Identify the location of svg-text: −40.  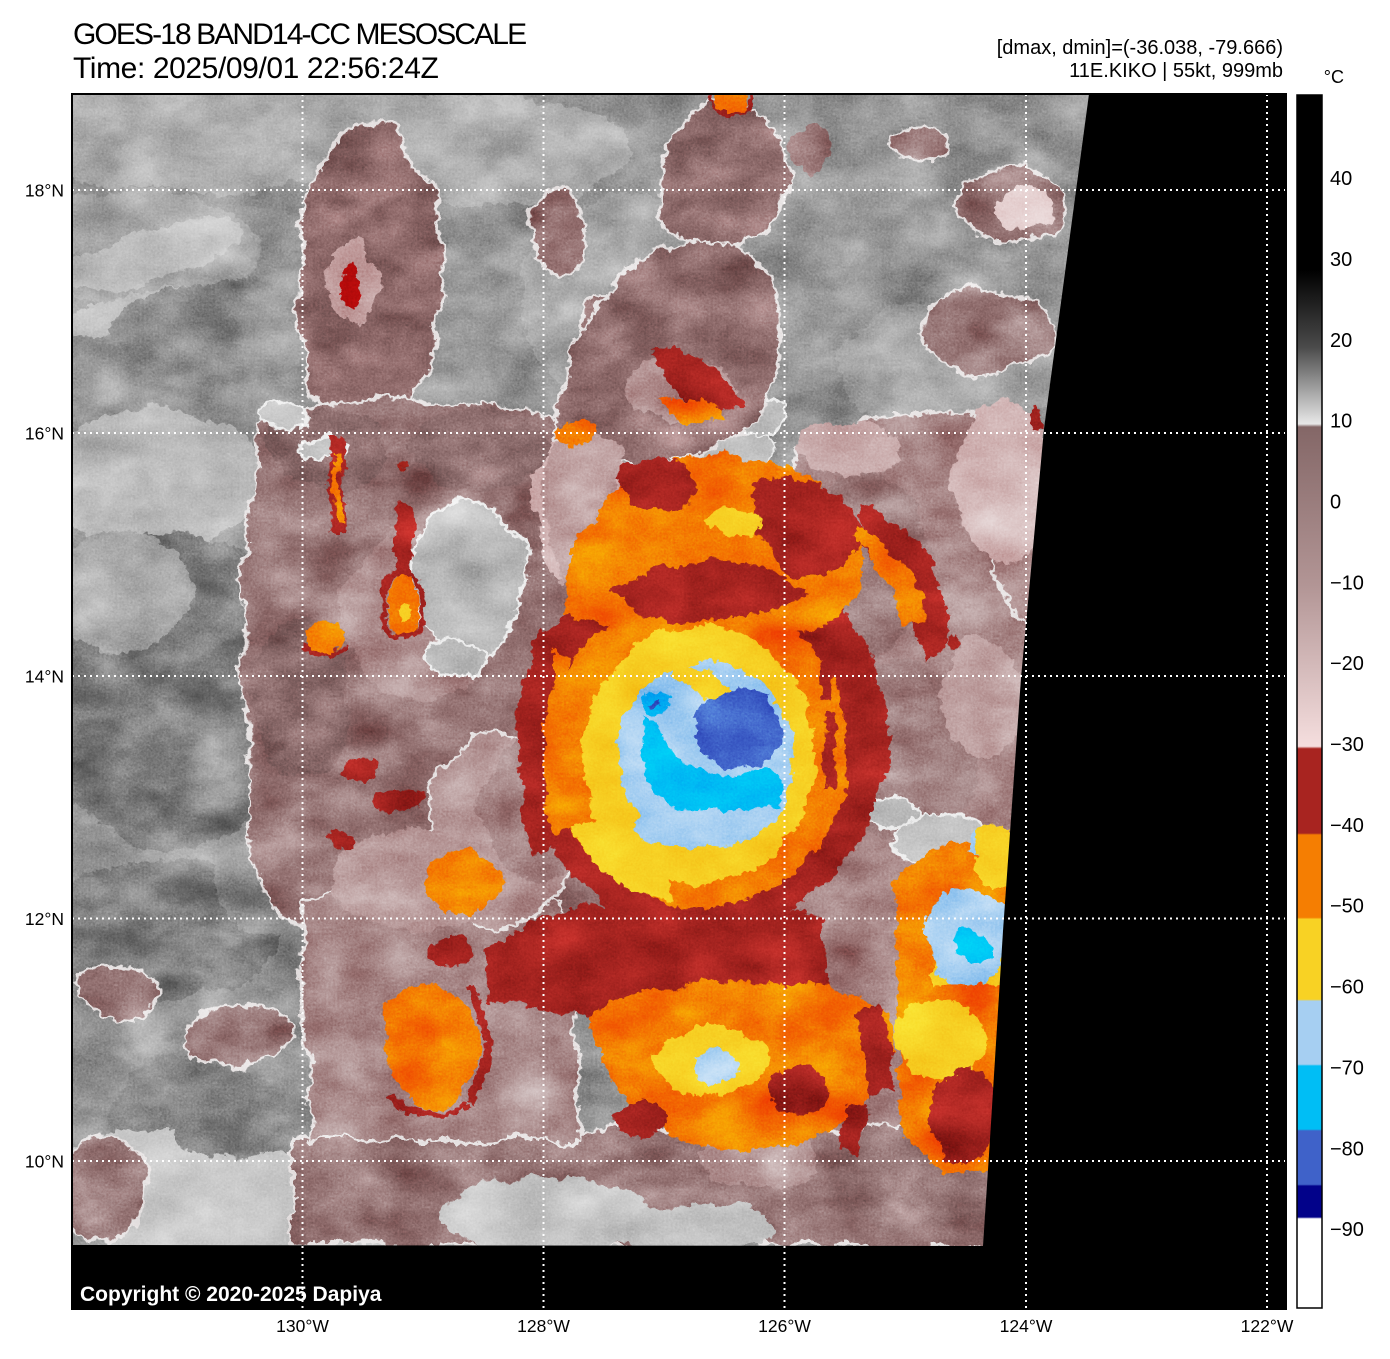
(1347, 826).